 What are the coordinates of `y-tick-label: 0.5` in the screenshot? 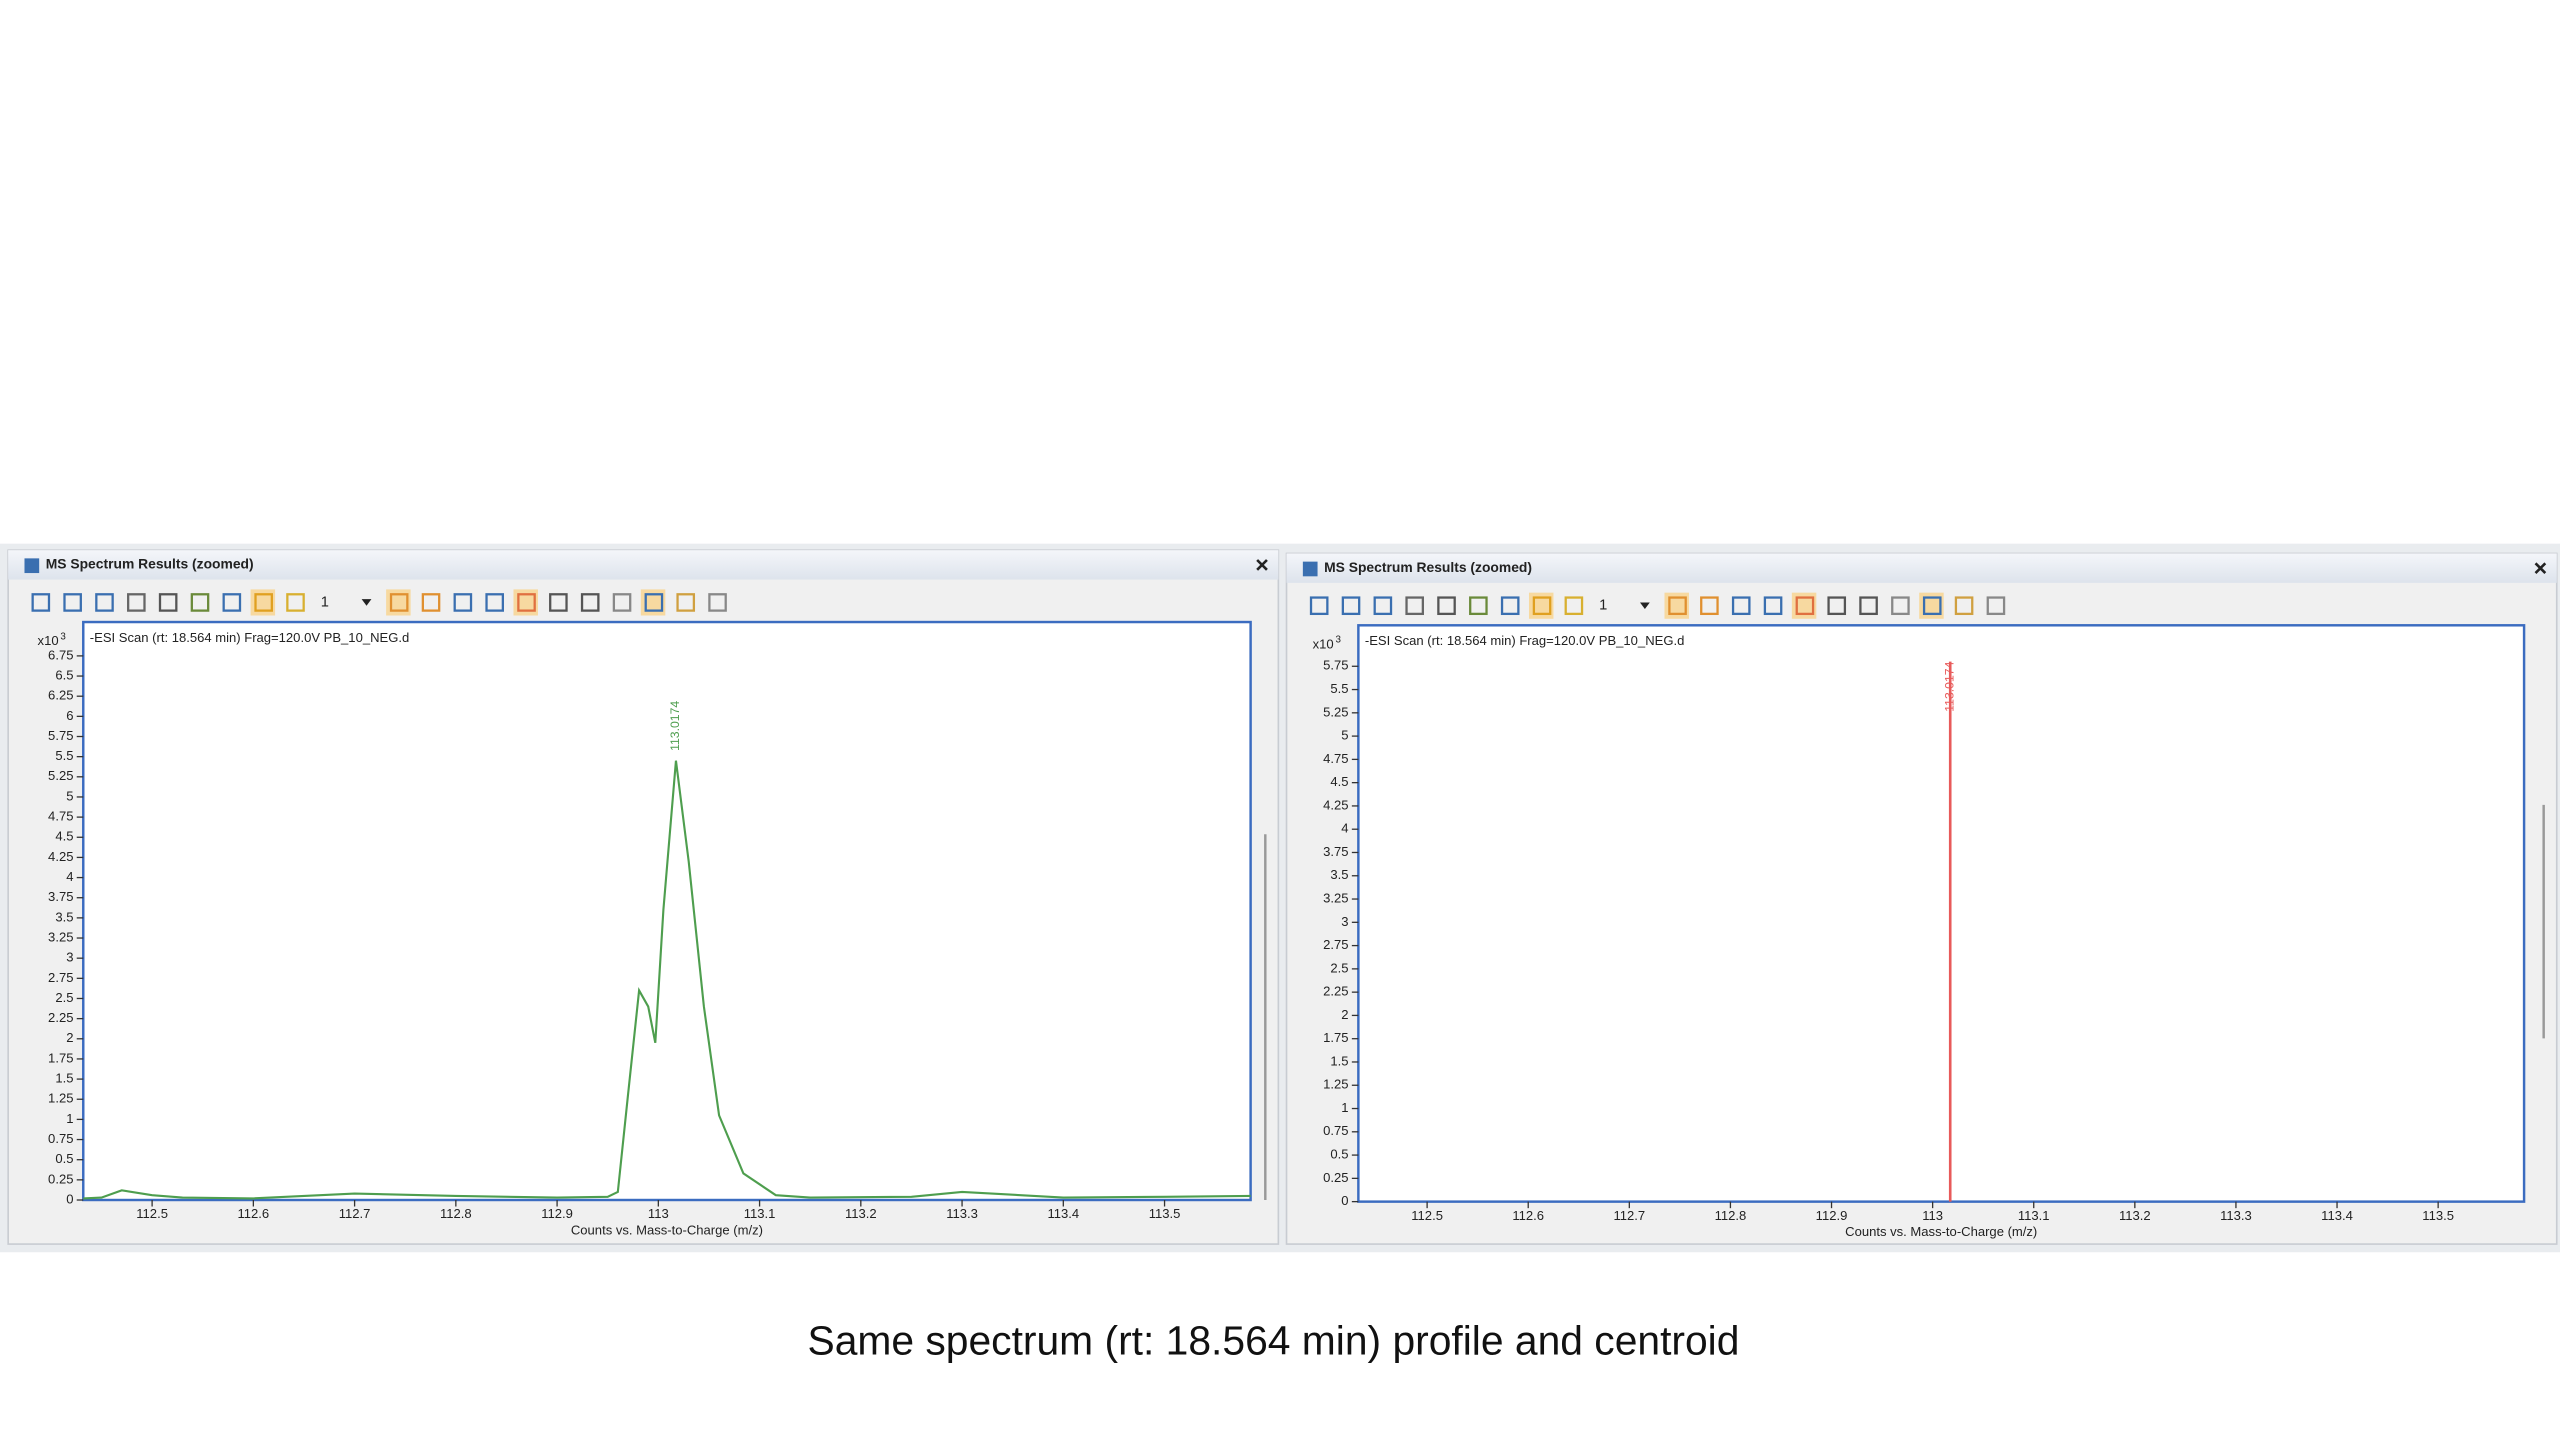 It's located at (1339, 1154).